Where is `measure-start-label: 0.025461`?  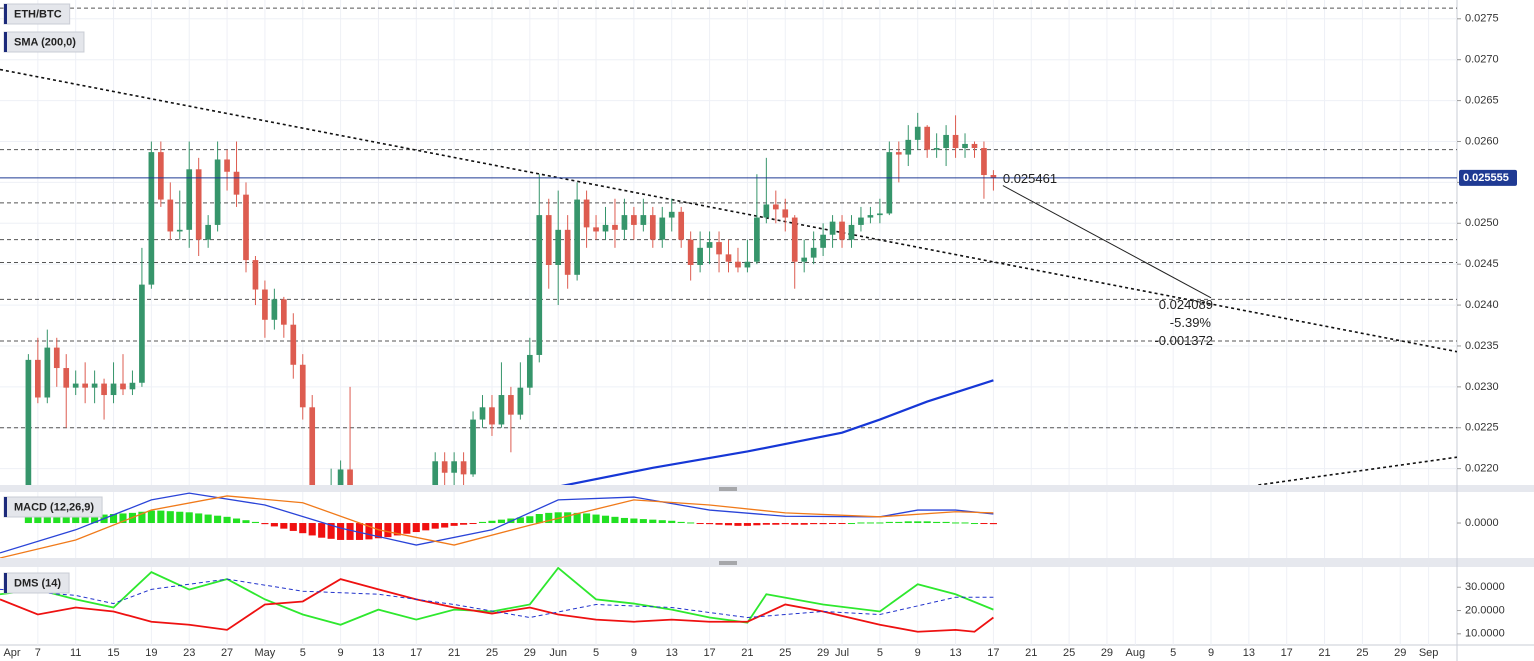 measure-start-label: 0.025461 is located at coordinates (1030, 178).